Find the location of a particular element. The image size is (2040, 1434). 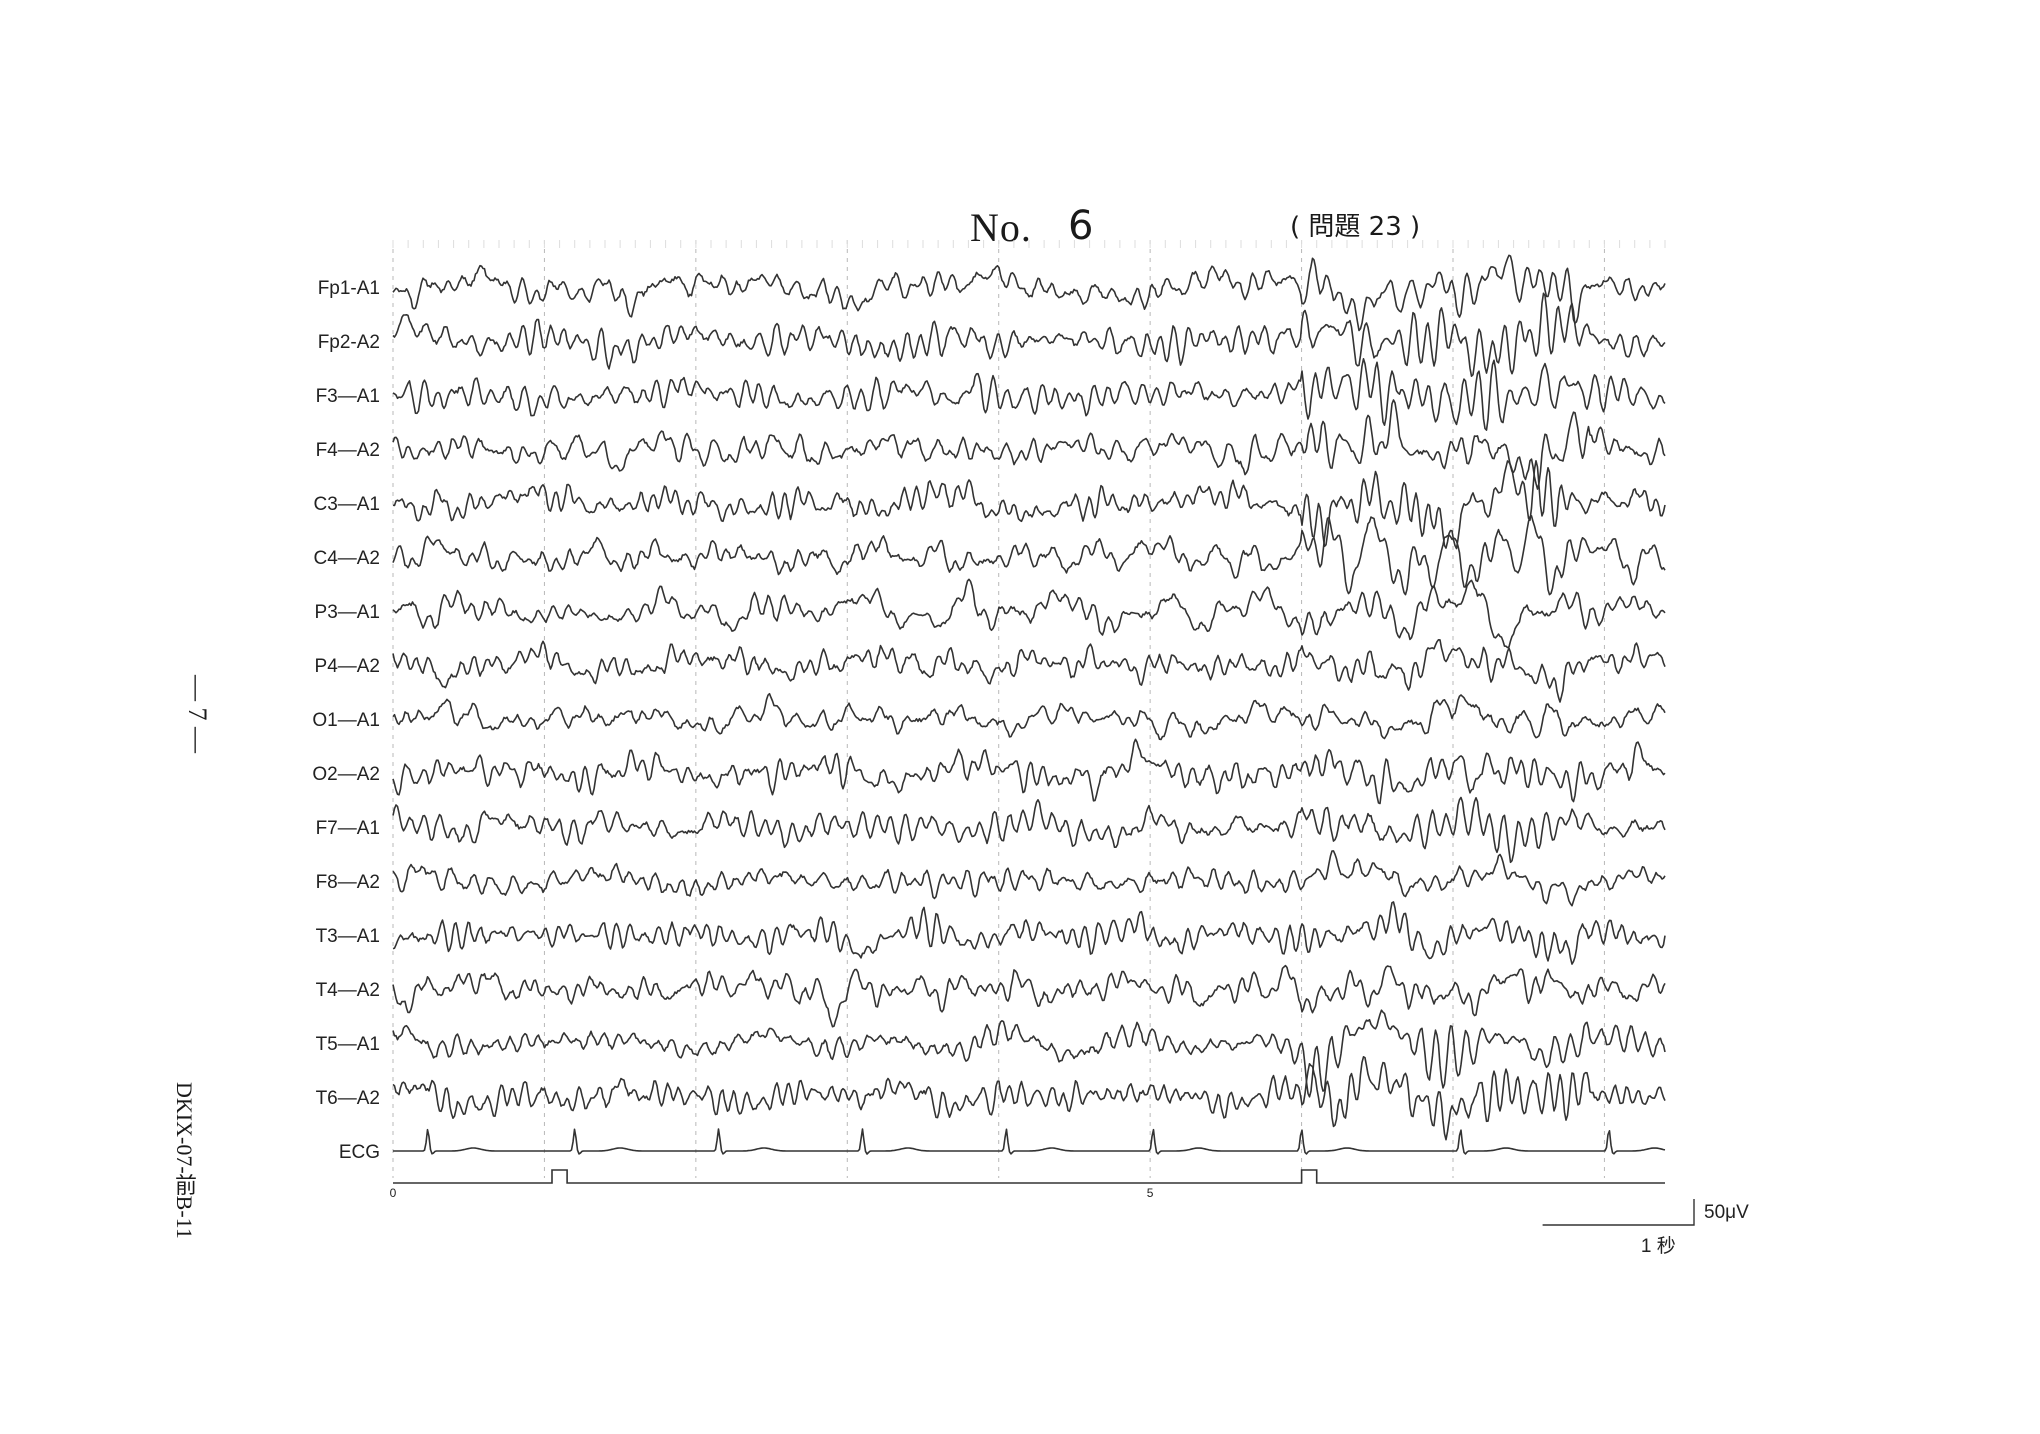

page-number: — 7 — is located at coordinates (197, 714).